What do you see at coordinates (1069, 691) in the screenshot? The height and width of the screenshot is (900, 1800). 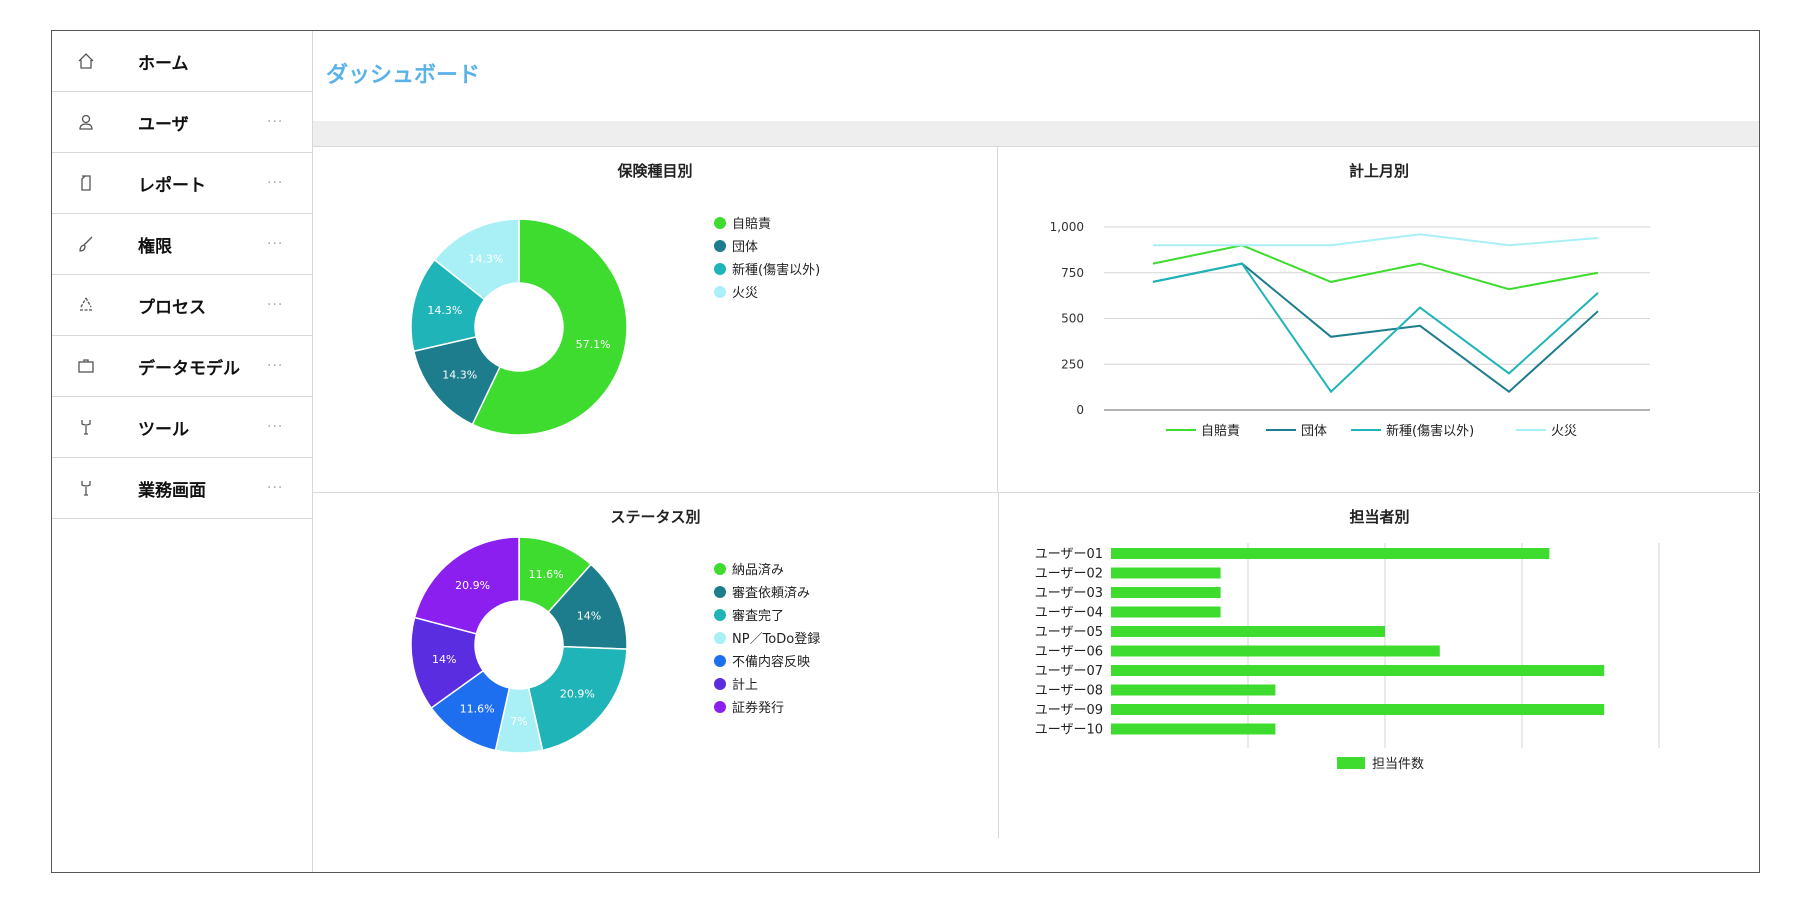 I see `y-tick-label: ユーザー08` at bounding box center [1069, 691].